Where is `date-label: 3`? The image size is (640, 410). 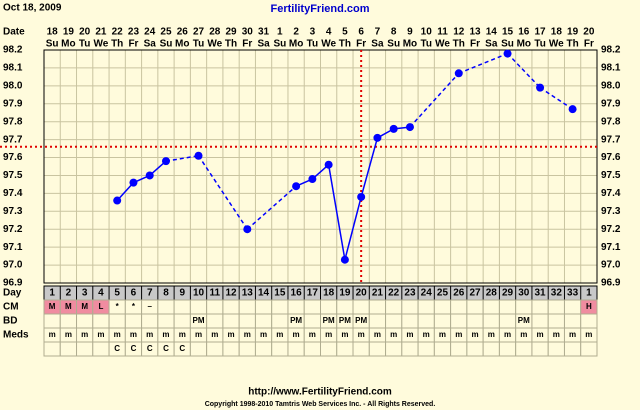 date-label: 3 is located at coordinates (313, 32).